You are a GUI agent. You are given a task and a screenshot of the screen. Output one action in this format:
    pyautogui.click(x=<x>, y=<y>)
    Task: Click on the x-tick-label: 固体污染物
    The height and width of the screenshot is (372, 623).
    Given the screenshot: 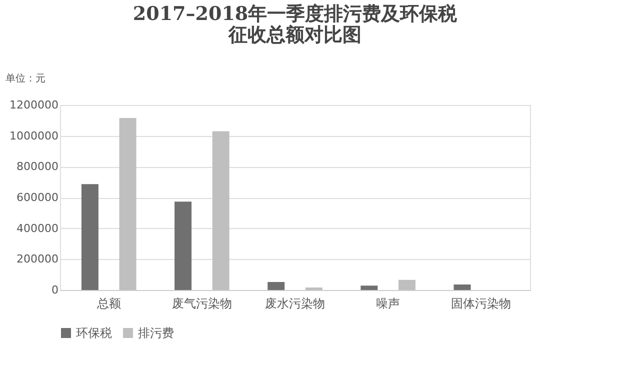 What is the action you would take?
    pyautogui.click(x=481, y=303)
    